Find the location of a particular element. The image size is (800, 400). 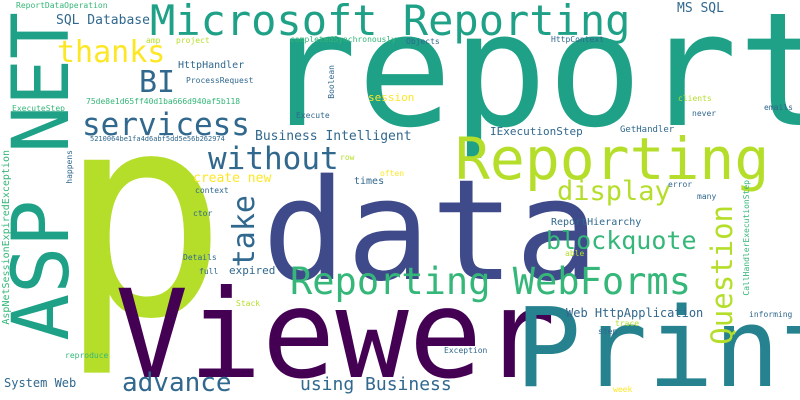

word-objects: Objects is located at coordinates (423, 41).